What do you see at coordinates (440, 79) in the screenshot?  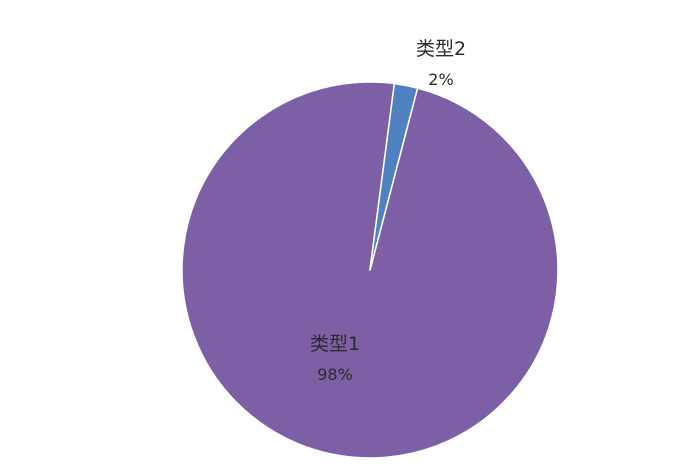 I see `slice-value-label-2: 2%` at bounding box center [440, 79].